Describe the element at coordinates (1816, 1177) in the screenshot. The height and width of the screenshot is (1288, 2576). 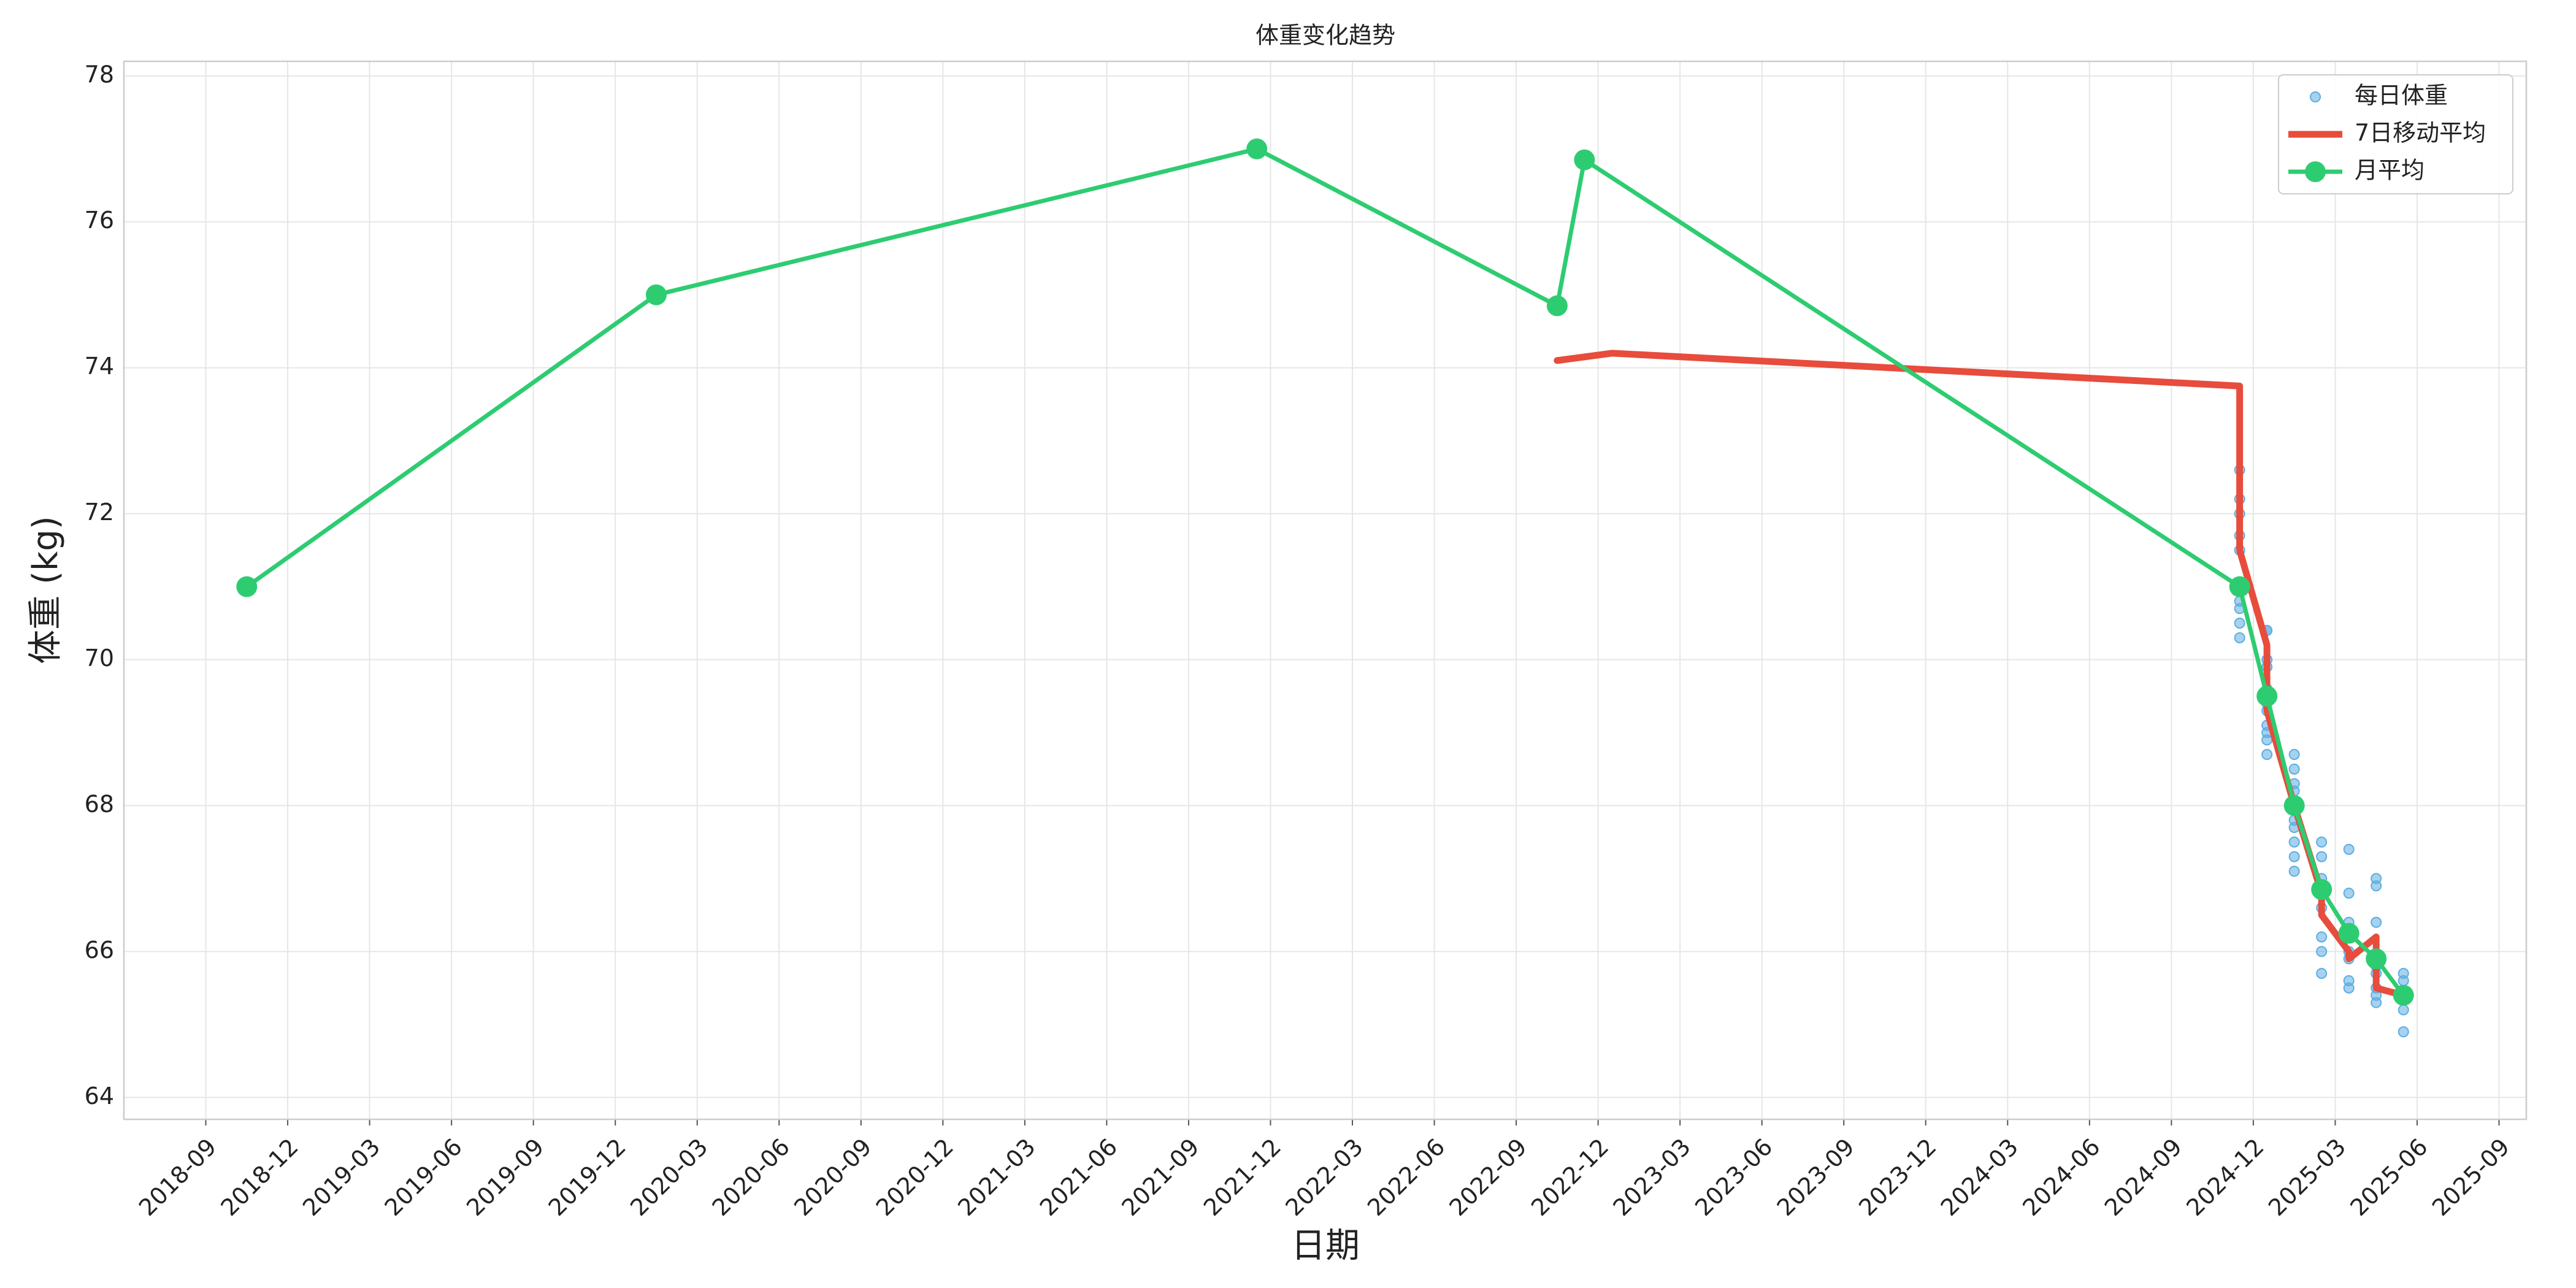
I see `x-tick-label: 2023-09` at that location.